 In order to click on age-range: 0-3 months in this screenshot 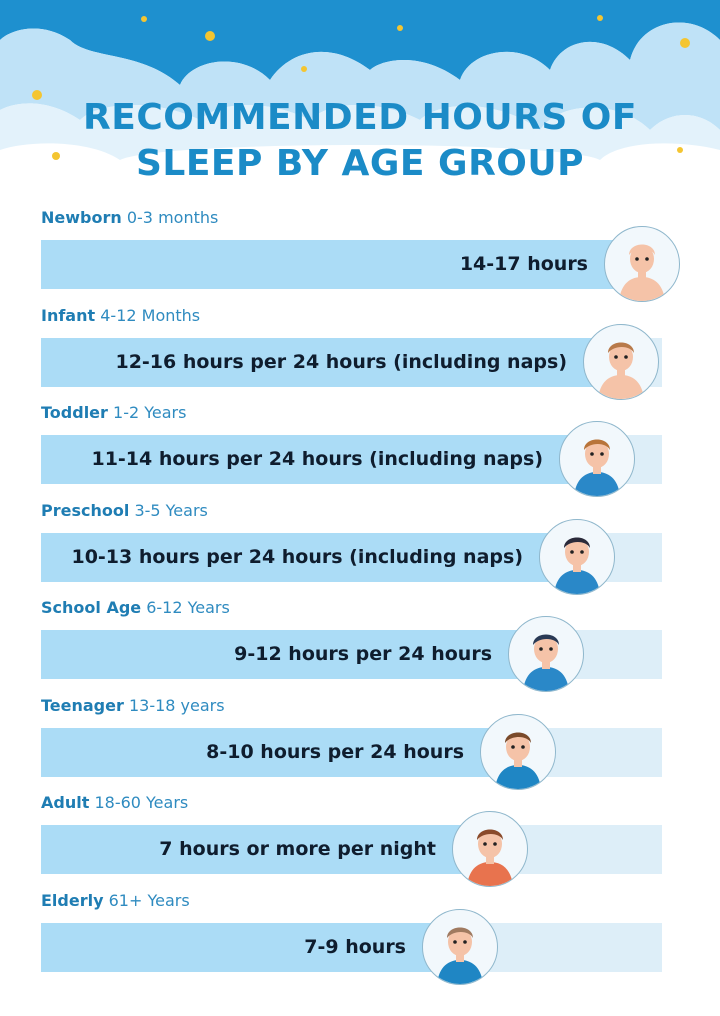, I will do `click(172, 217)`.